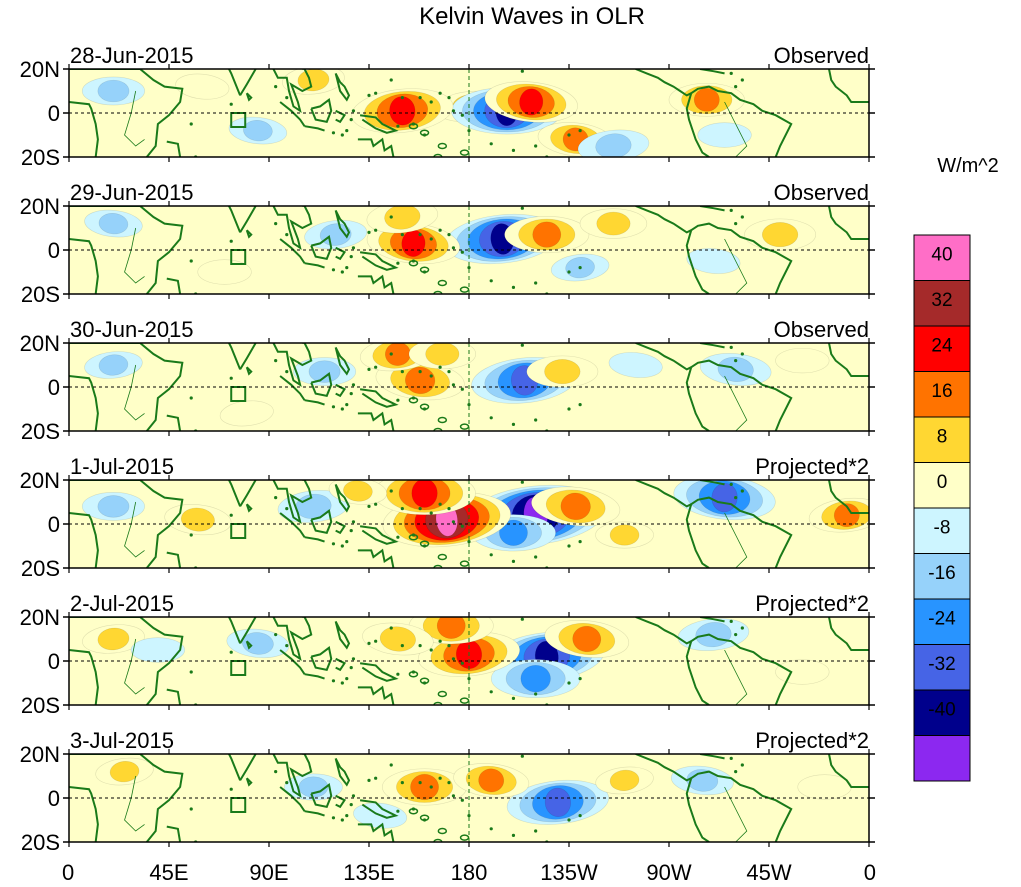 This screenshot has width=1021, height=887. I want to click on colorbar-level-label: -24, so click(942, 619).